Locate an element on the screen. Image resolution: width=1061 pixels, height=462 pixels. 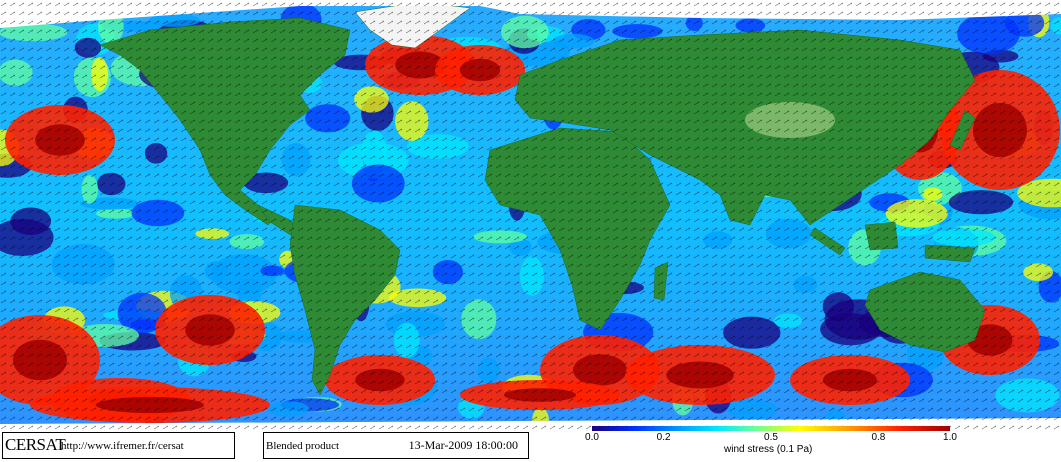
scale-tick: 0.5 is located at coordinates (771, 437).